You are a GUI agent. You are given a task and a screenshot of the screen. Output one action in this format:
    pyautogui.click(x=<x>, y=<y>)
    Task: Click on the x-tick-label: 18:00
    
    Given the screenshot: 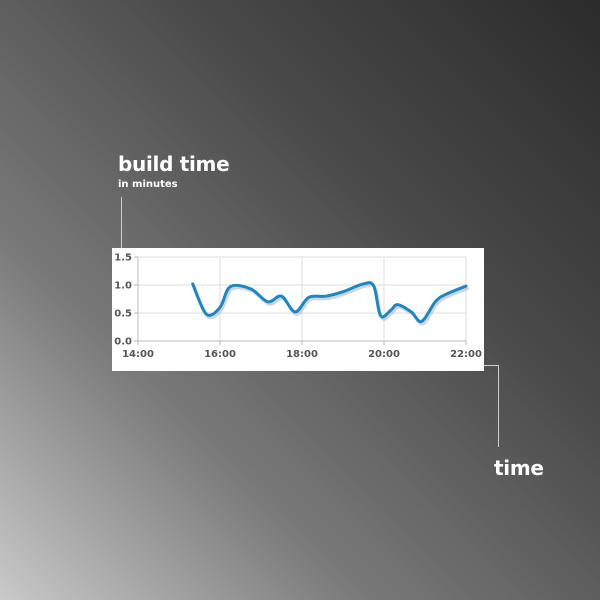 What is the action you would take?
    pyautogui.click(x=302, y=354)
    